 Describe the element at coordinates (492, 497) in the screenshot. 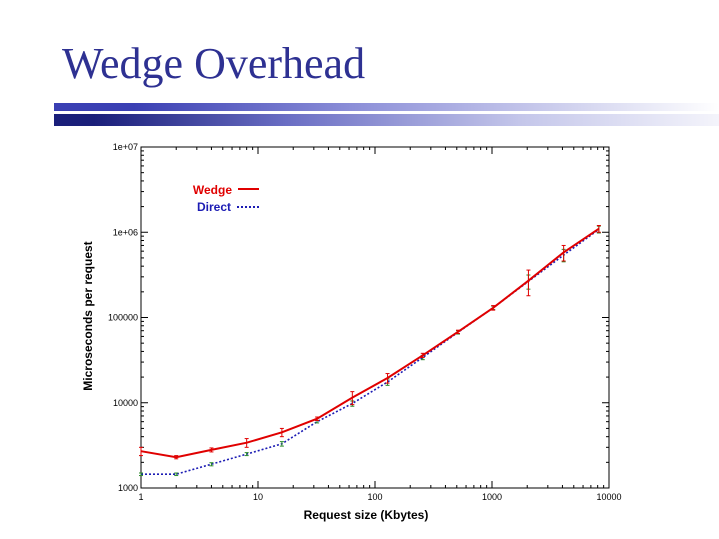

I see `x-tick-label: 1000` at that location.